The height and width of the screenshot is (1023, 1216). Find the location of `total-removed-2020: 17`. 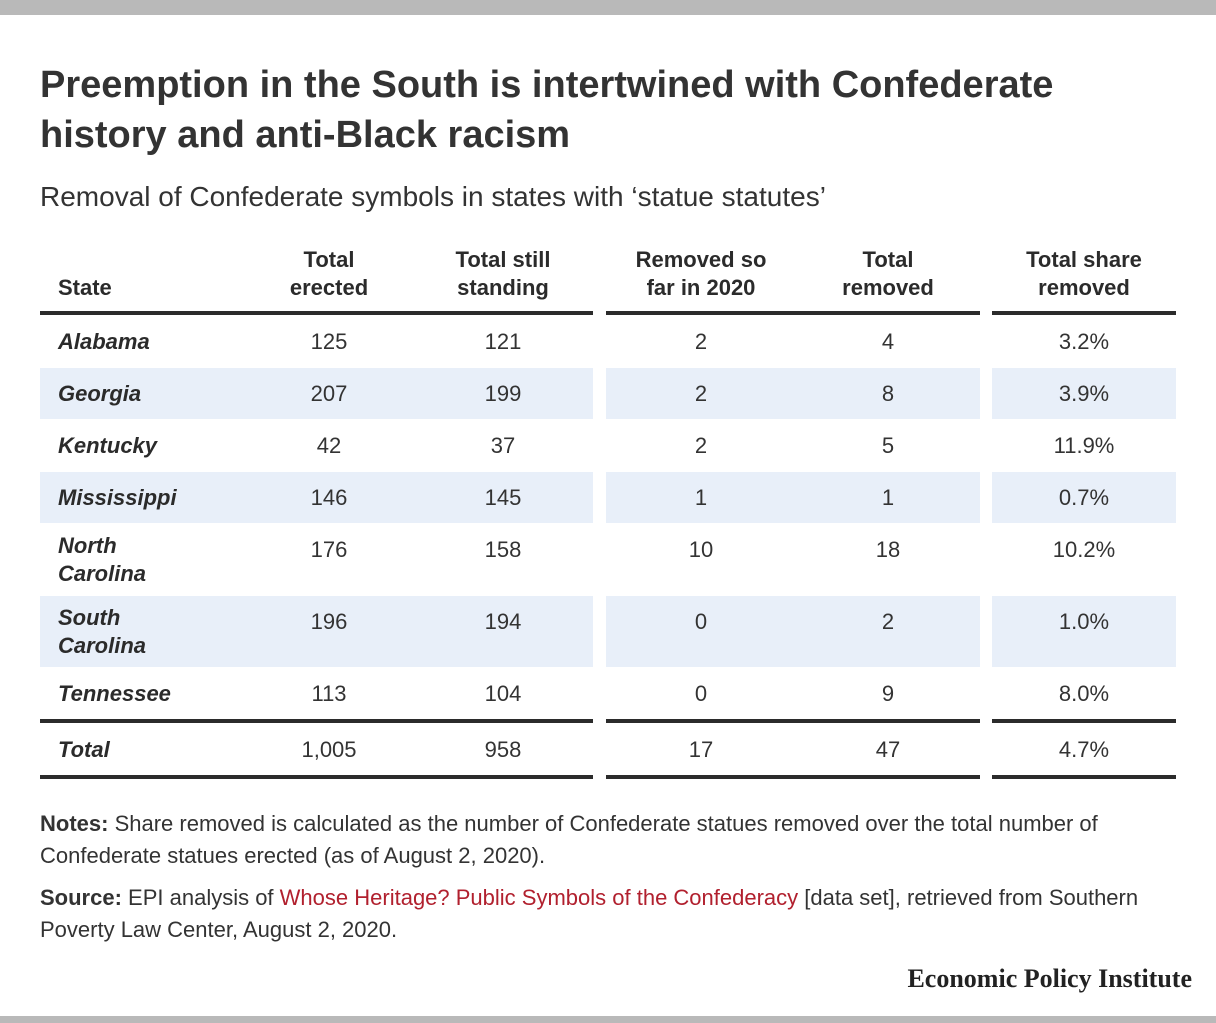

total-removed-2020: 17 is located at coordinates (701, 749).